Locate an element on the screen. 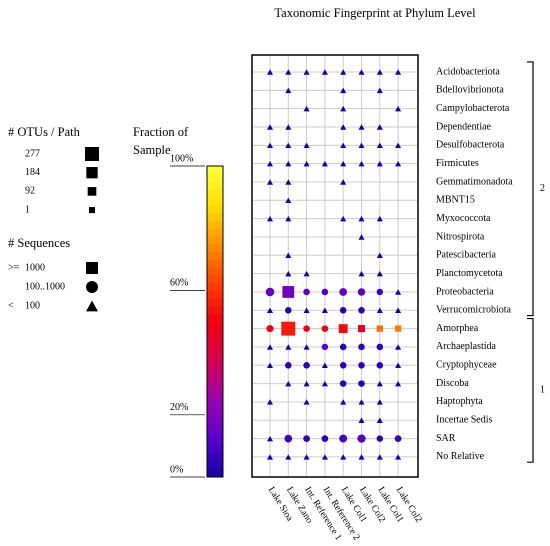 This screenshot has height=546, width=550. row-label: No Relative is located at coordinates (460, 456).